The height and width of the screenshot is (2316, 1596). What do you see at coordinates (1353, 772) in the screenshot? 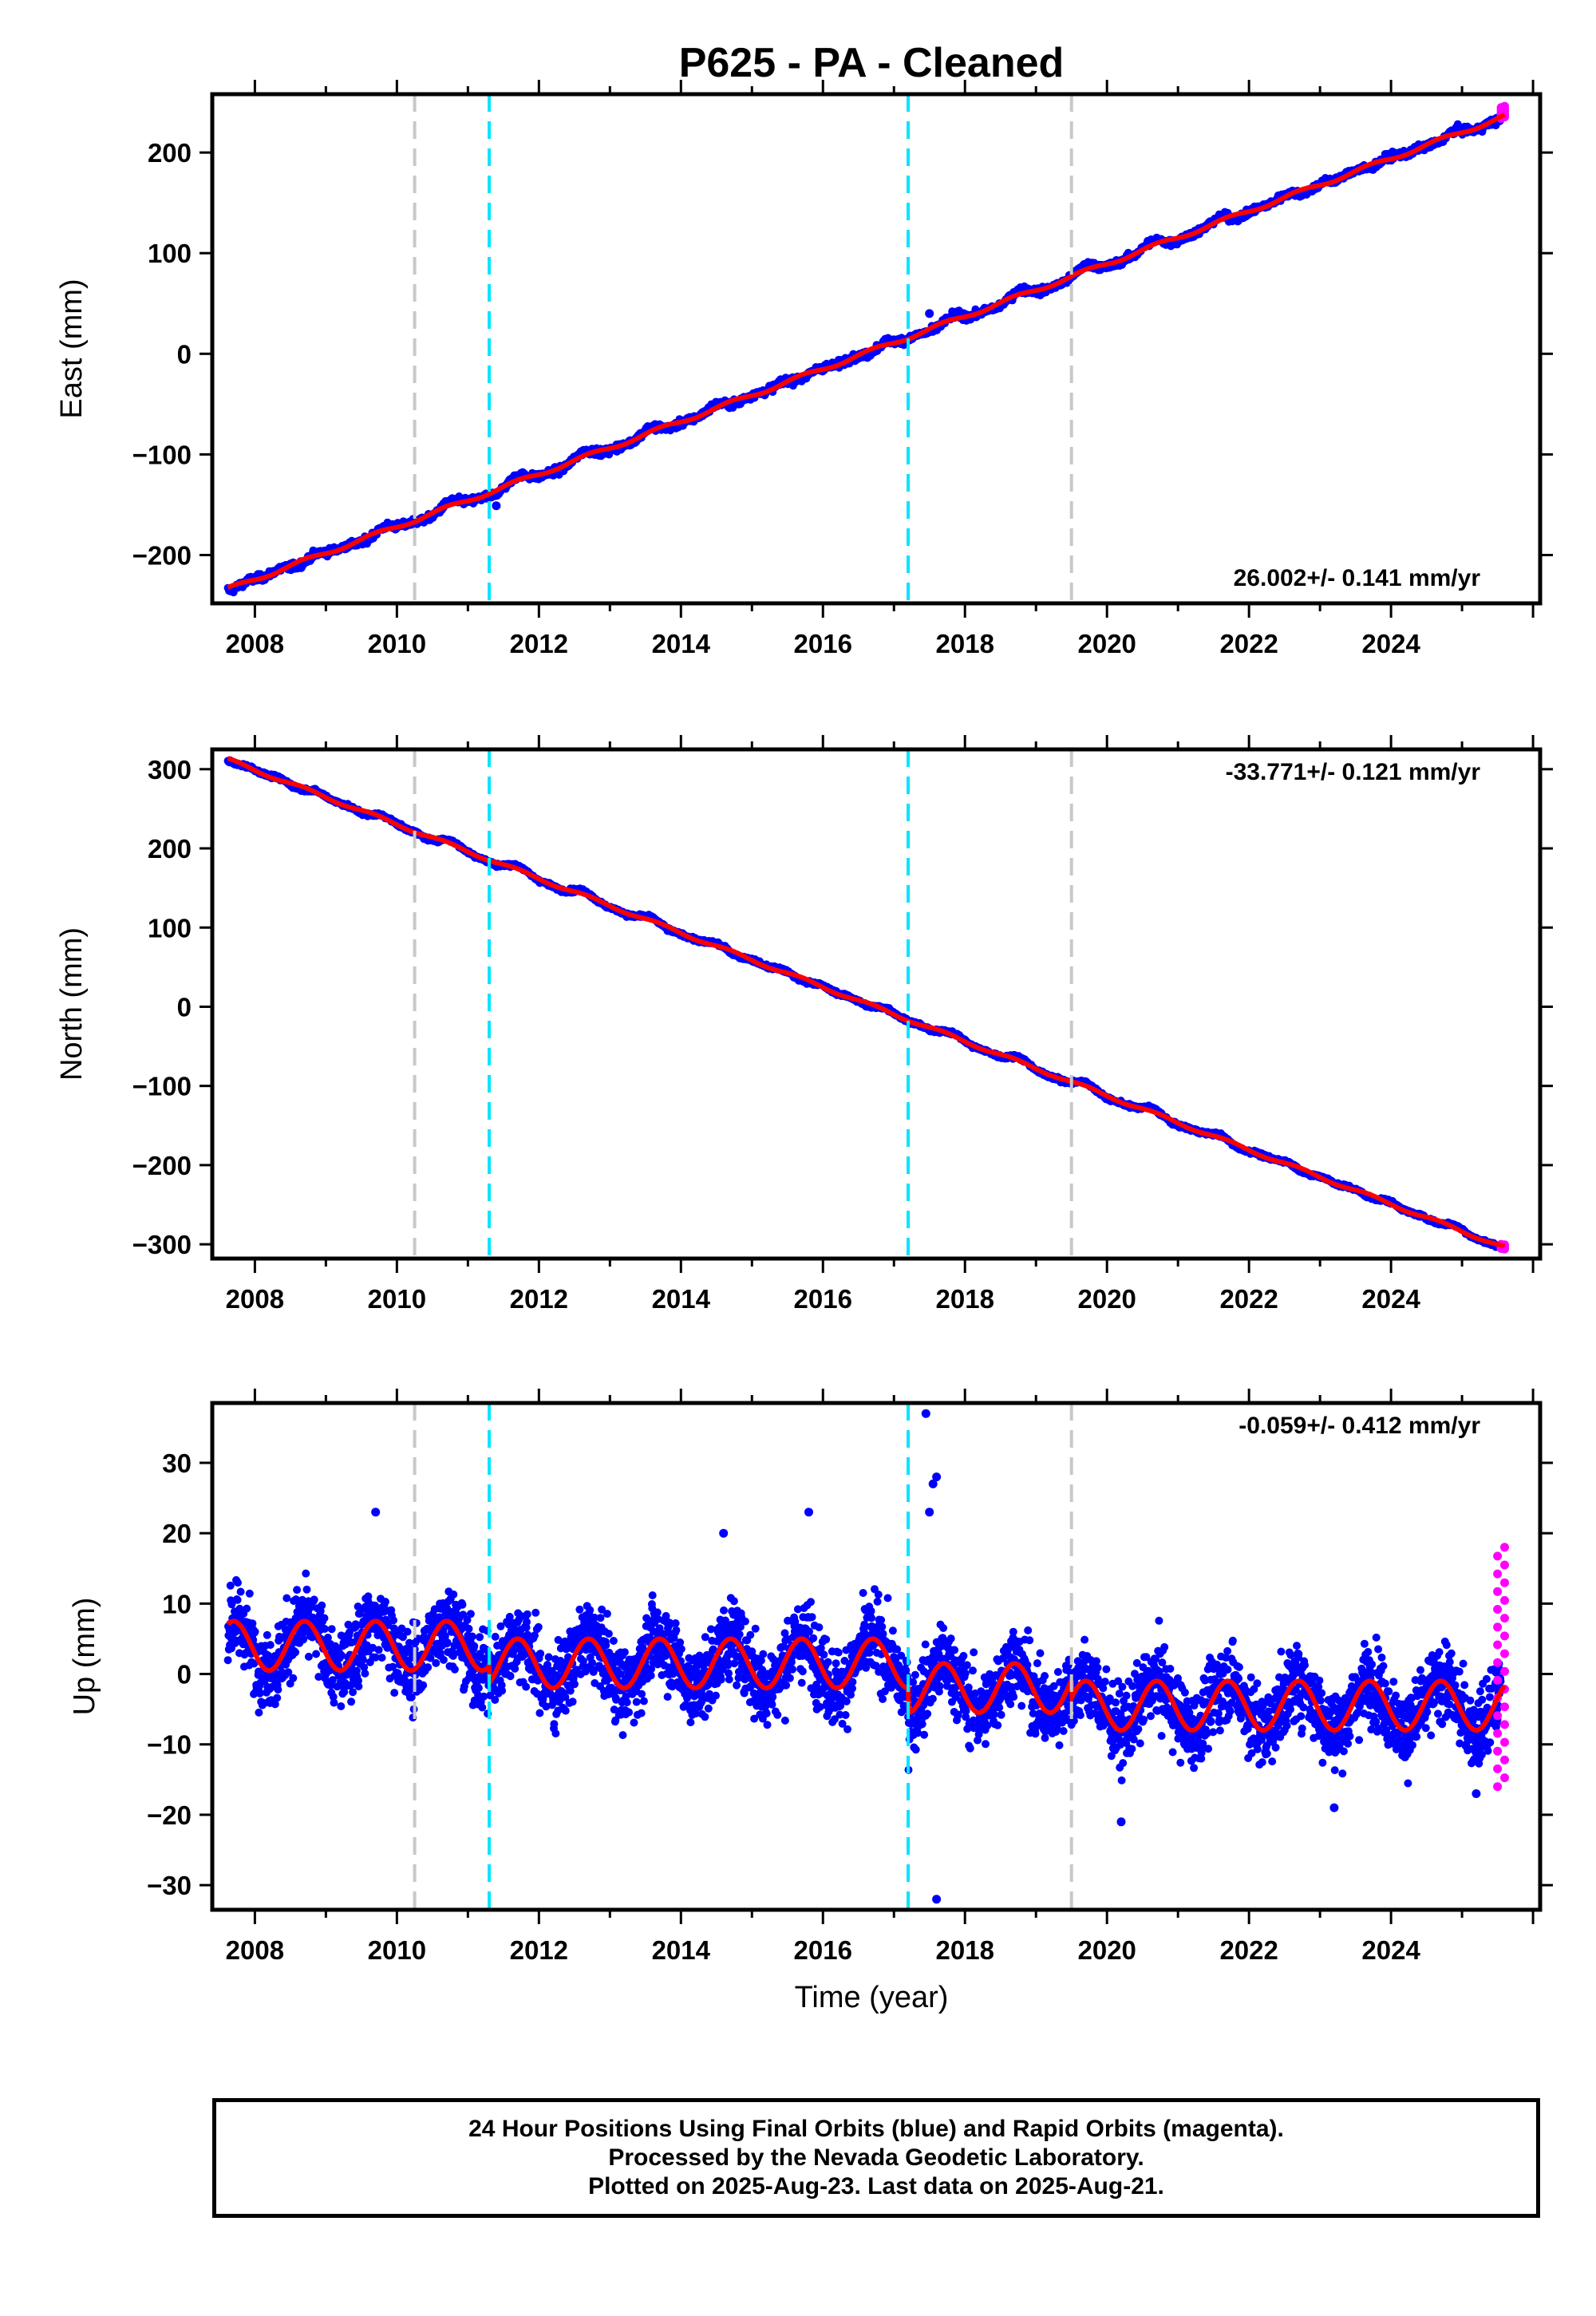
I see `rate-label: -33.771+/- 0.121 mm/yr` at bounding box center [1353, 772].